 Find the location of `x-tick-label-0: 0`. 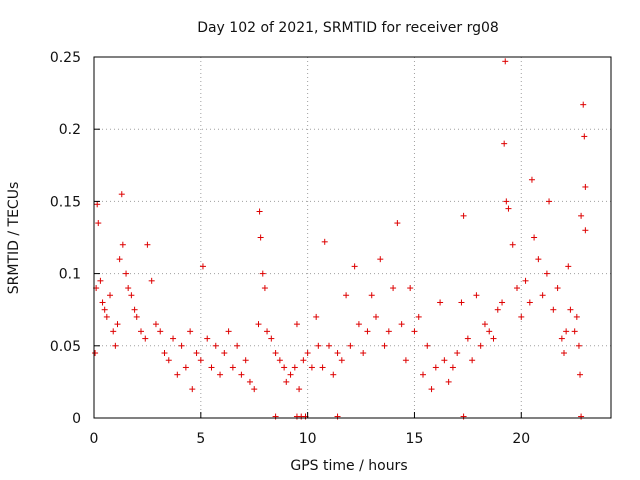

x-tick-label-0: 0 is located at coordinates (94, 439).